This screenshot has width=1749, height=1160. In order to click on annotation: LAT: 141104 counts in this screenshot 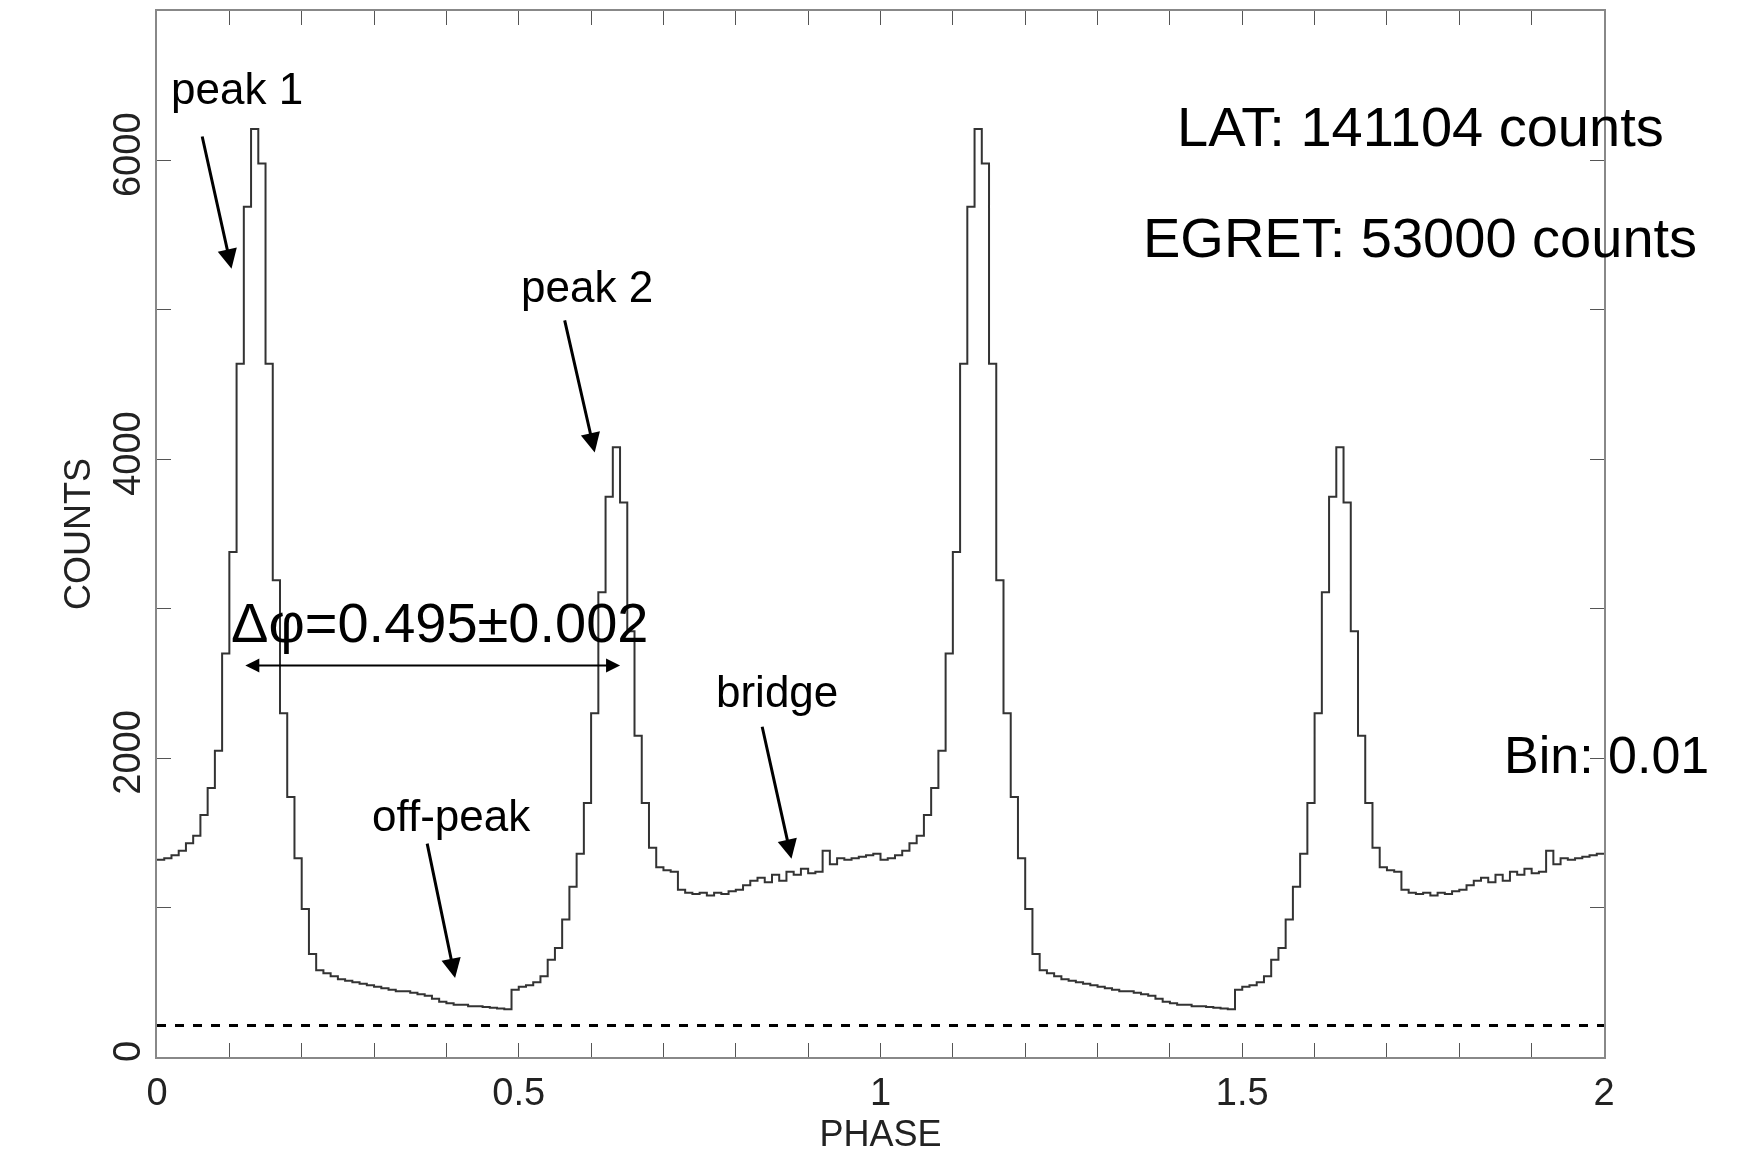, I will do `click(1420, 126)`.